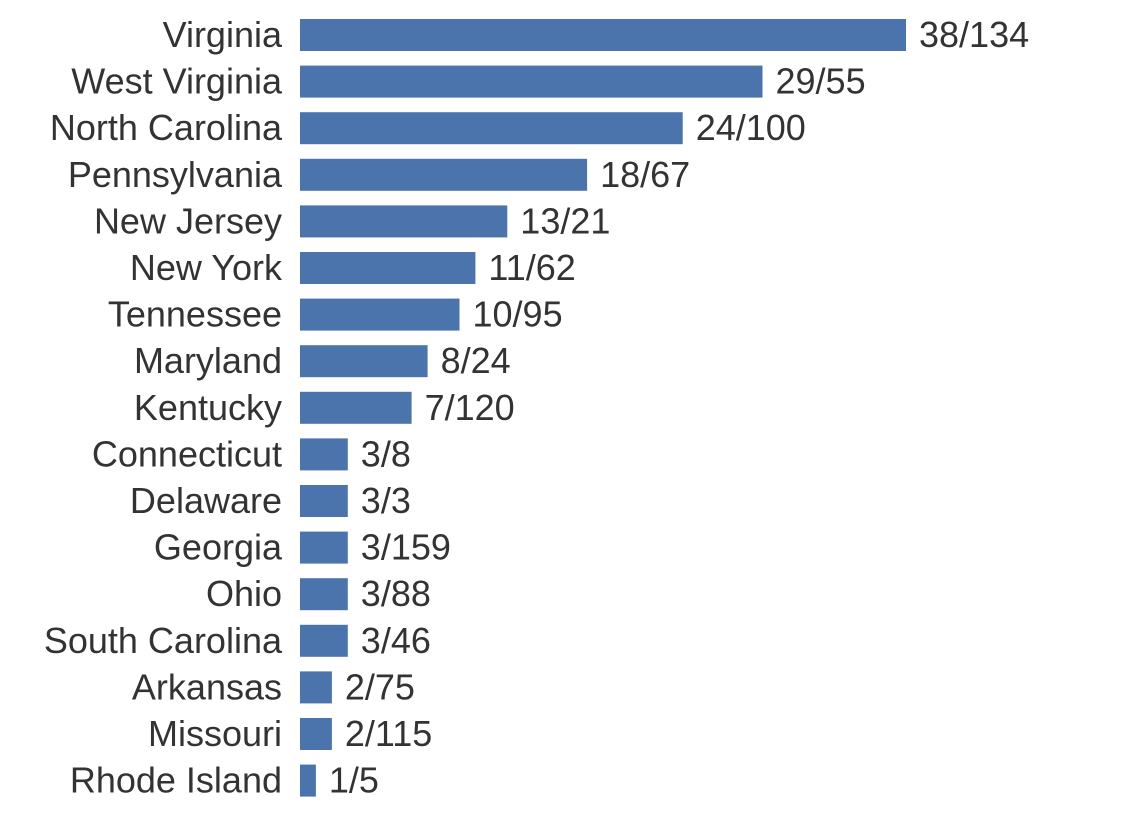 Image resolution: width=1125 pixels, height=832 pixels. What do you see at coordinates (218, 547) in the screenshot?
I see `category-tick-label: Georgia` at bounding box center [218, 547].